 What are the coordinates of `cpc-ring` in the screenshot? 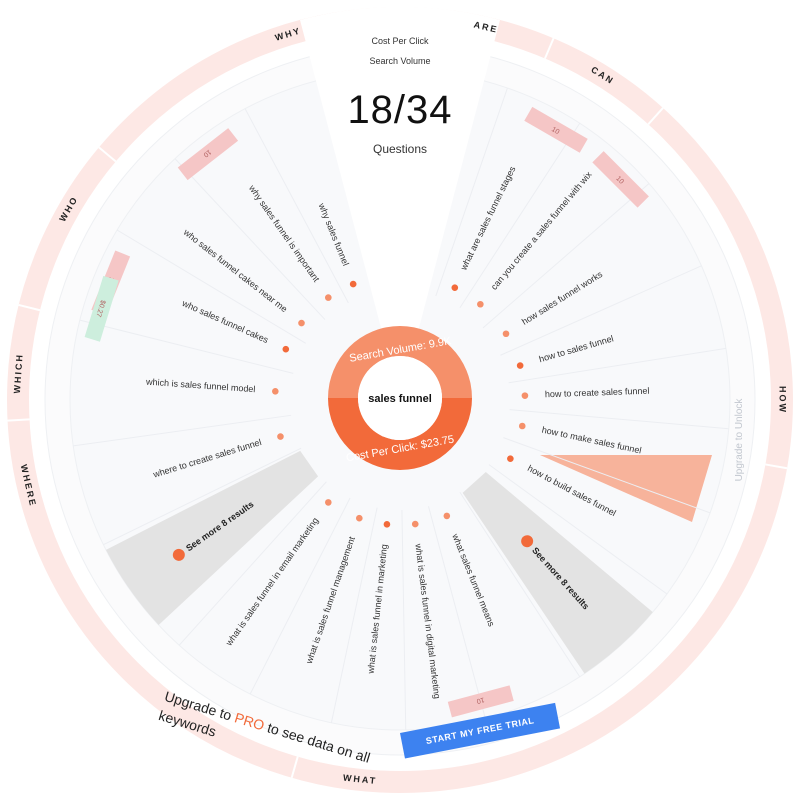 It's located at (400, 434).